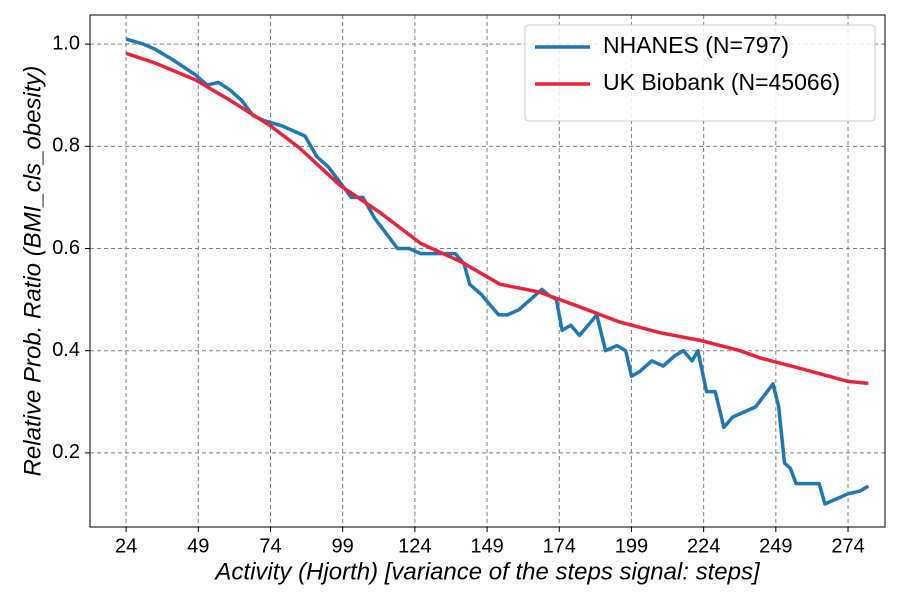 The width and height of the screenshot is (900, 605). What do you see at coordinates (343, 546) in the screenshot?
I see `x-tick-label: 99` at bounding box center [343, 546].